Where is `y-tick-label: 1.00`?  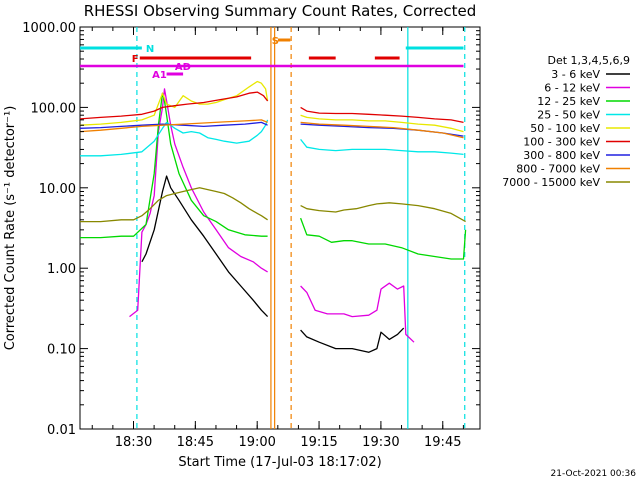 y-tick-label: 1.00 is located at coordinates (61, 269).